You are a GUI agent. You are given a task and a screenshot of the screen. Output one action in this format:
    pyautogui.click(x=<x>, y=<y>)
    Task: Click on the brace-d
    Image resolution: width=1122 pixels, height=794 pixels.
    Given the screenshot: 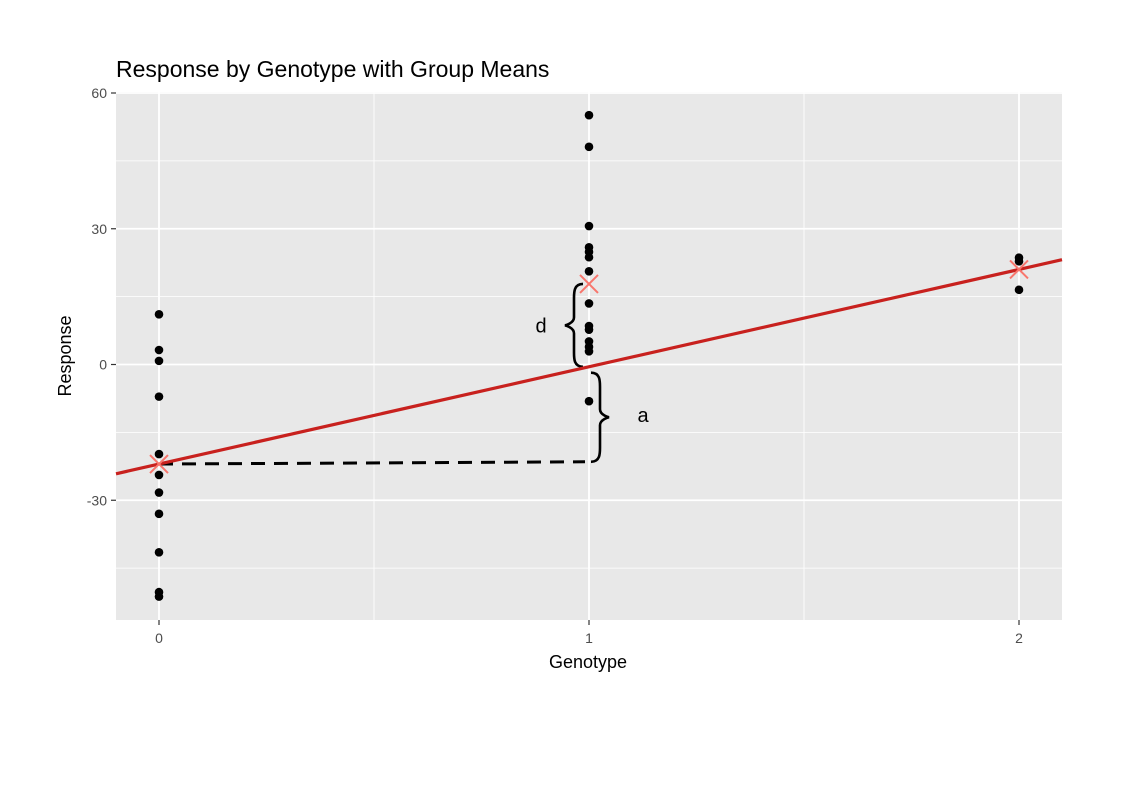 What is the action you would take?
    pyautogui.click(x=574, y=325)
    